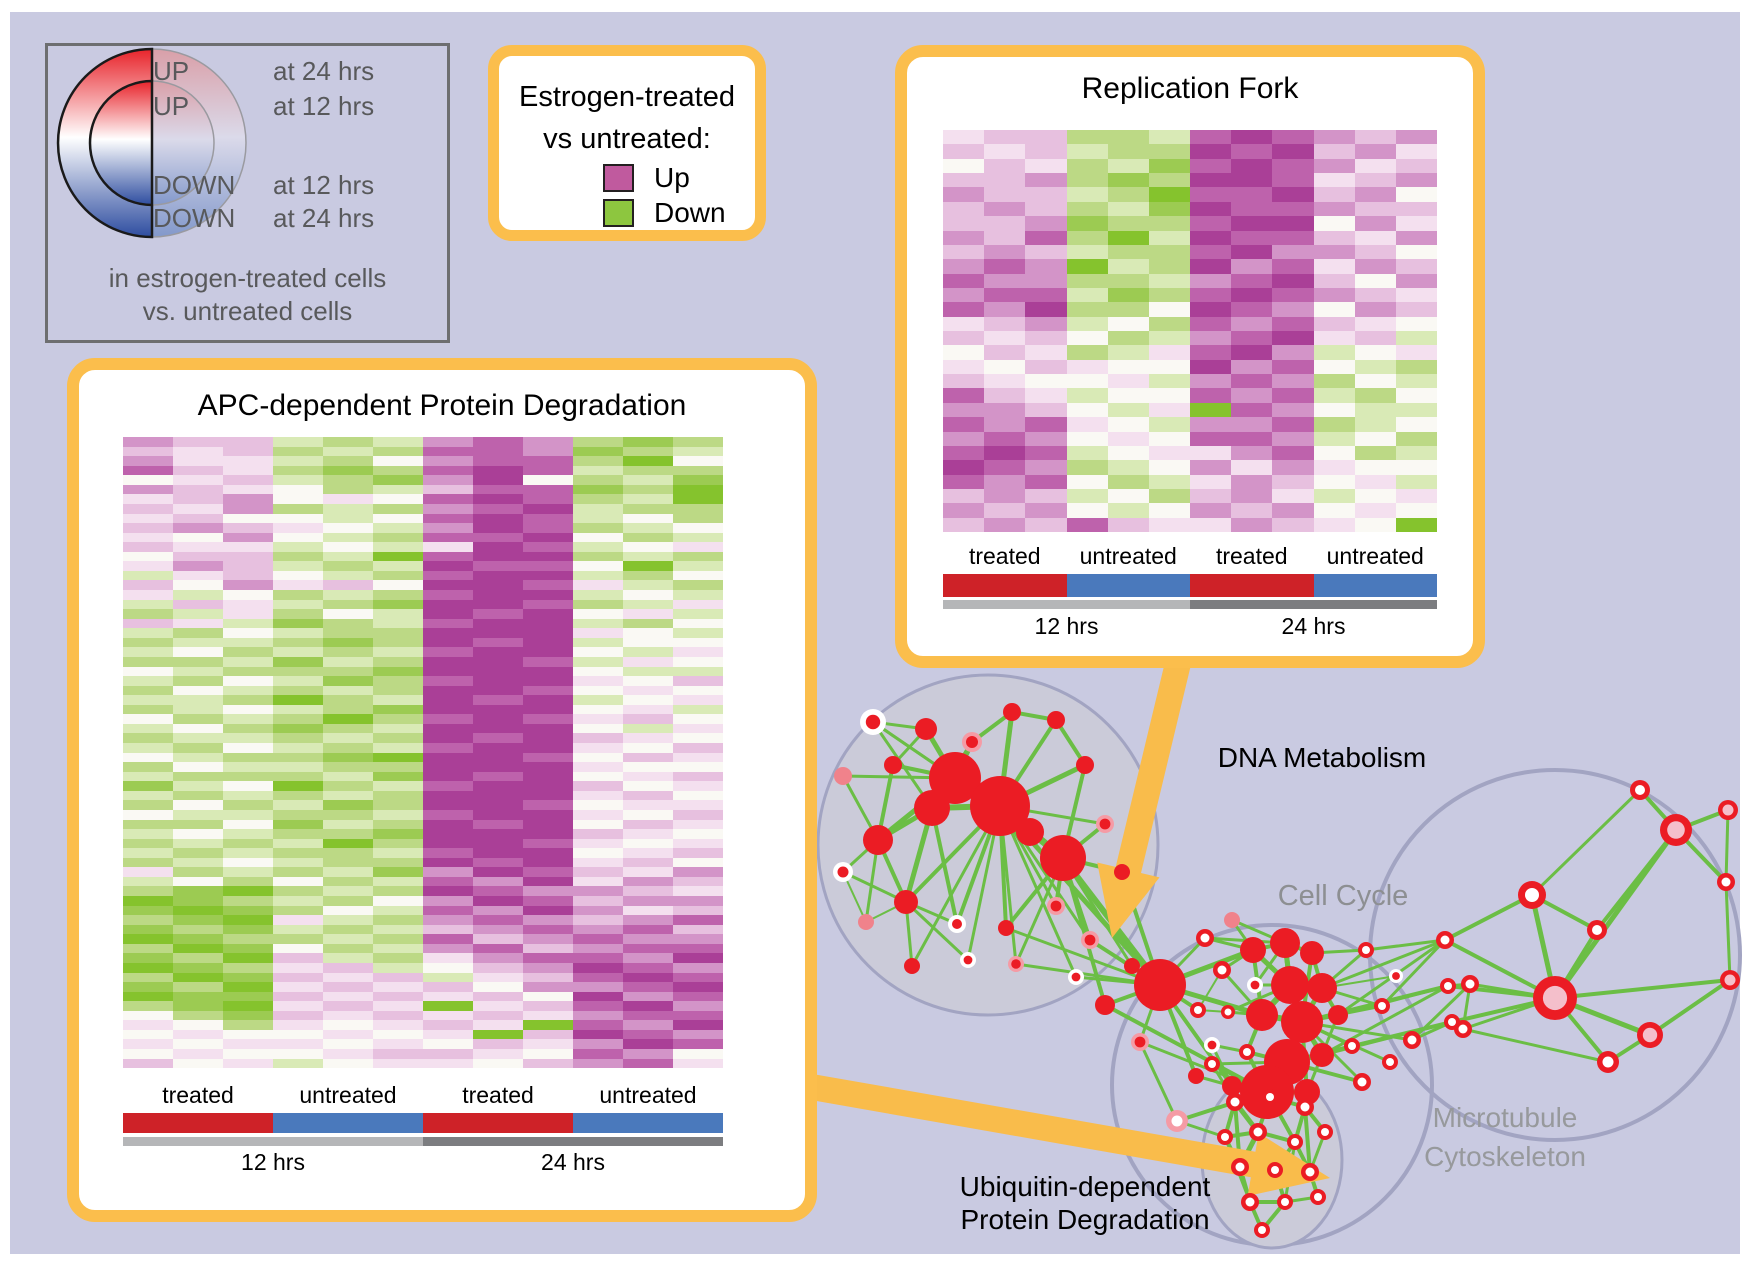 This screenshot has height=1279, width=1750. What do you see at coordinates (1375, 556) in the screenshot?
I see `group-label: untreated` at bounding box center [1375, 556].